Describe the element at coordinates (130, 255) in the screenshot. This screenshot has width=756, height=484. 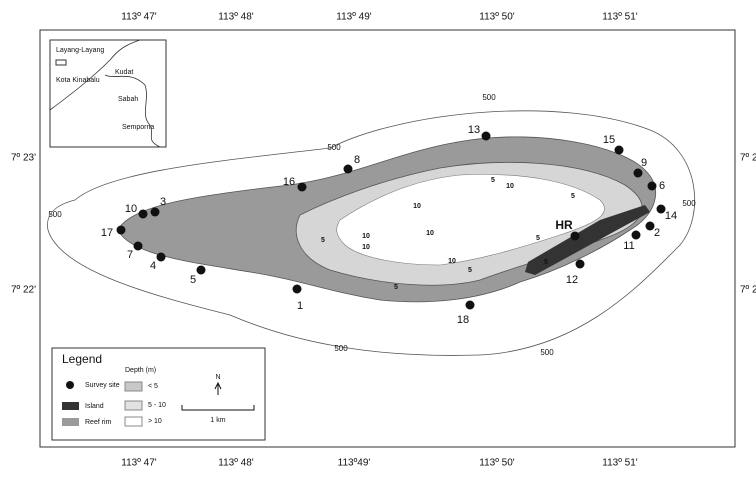
I see `site-label: 7` at that location.